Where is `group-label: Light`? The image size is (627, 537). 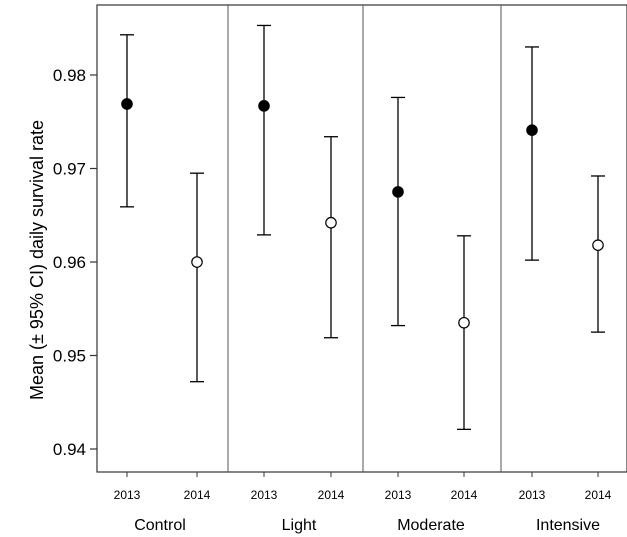
group-label: Light is located at coordinates (299, 525).